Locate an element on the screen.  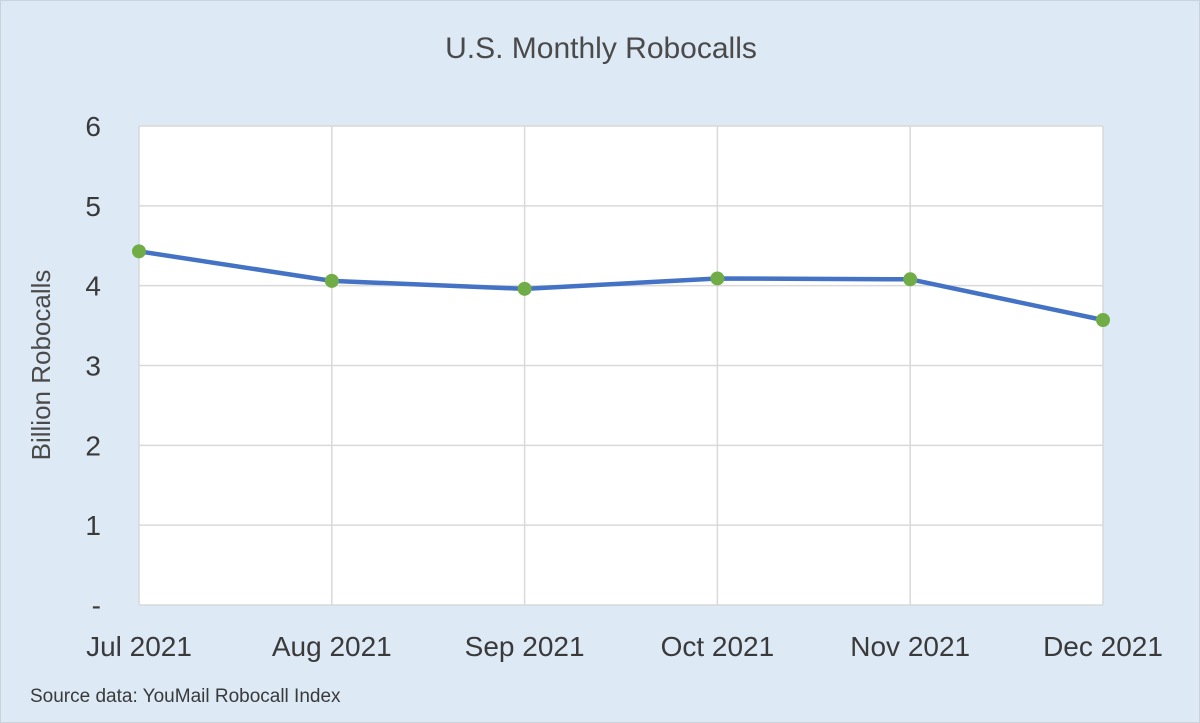
y-tick-label: 3 is located at coordinates (93, 366).